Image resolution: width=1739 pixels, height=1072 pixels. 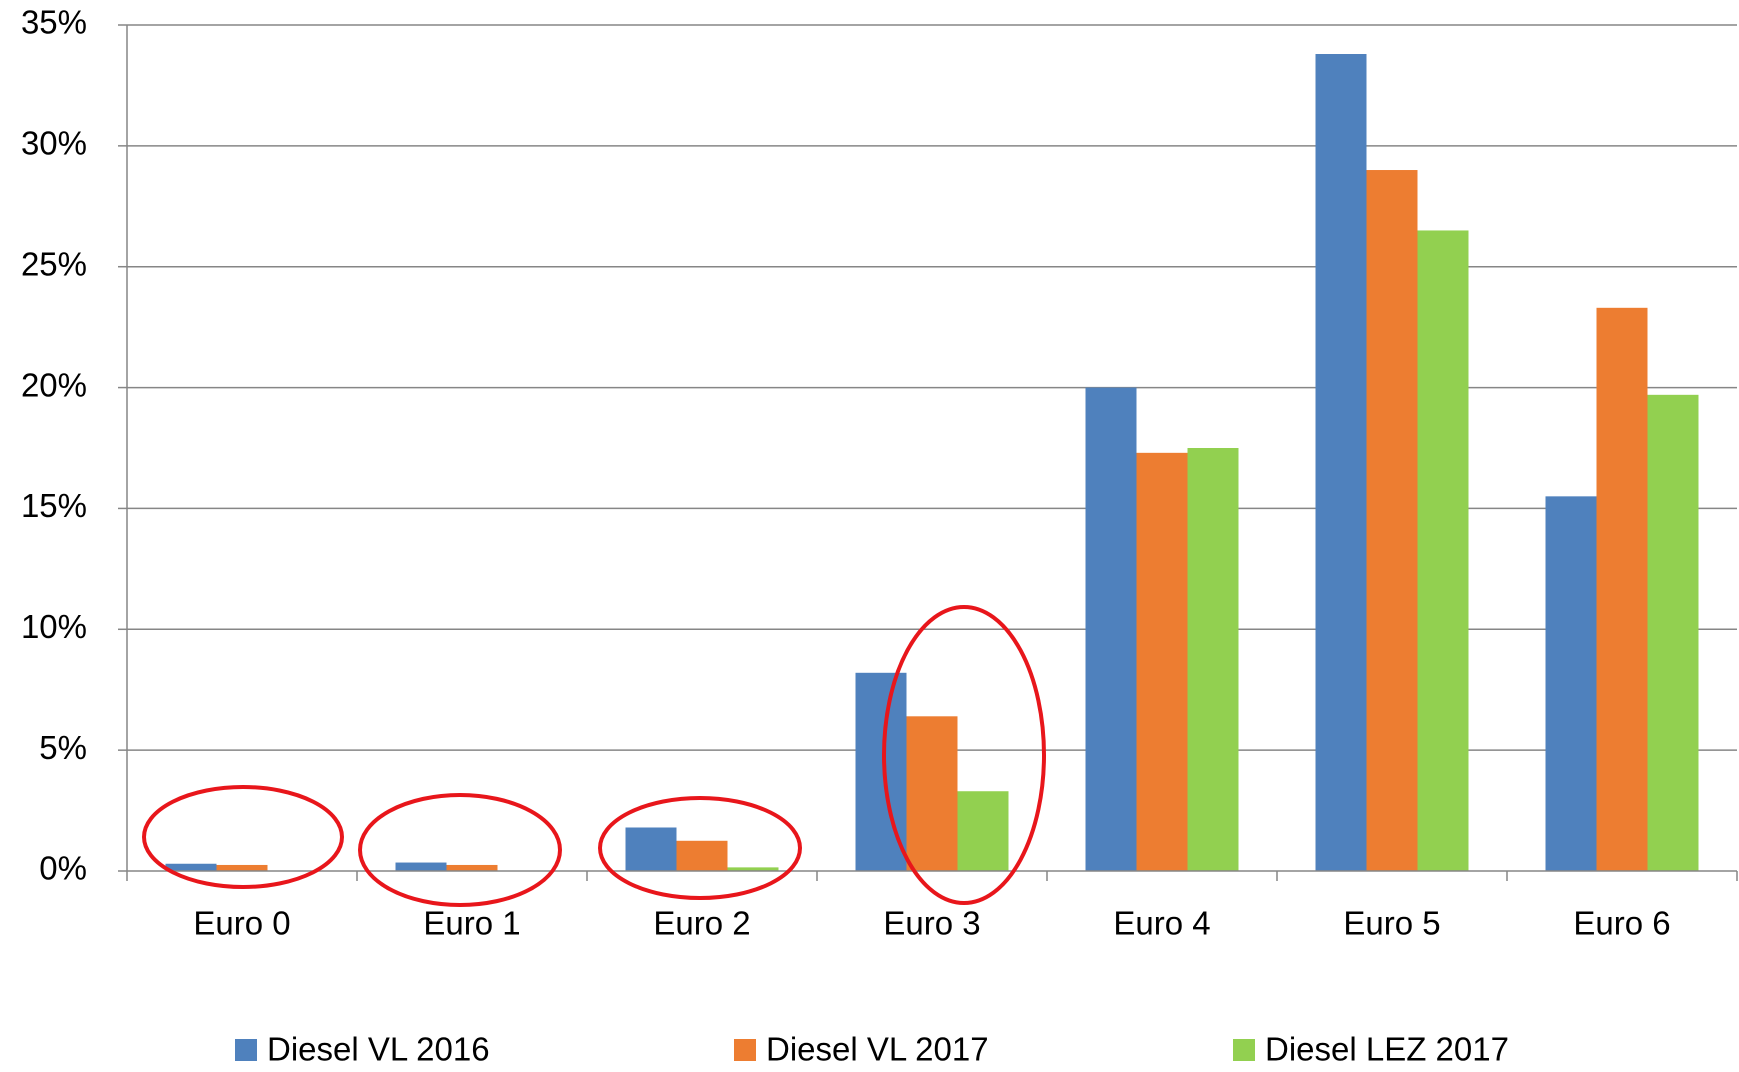 What do you see at coordinates (931, 923) in the screenshot?
I see `x-tick-label: Euro 3` at bounding box center [931, 923].